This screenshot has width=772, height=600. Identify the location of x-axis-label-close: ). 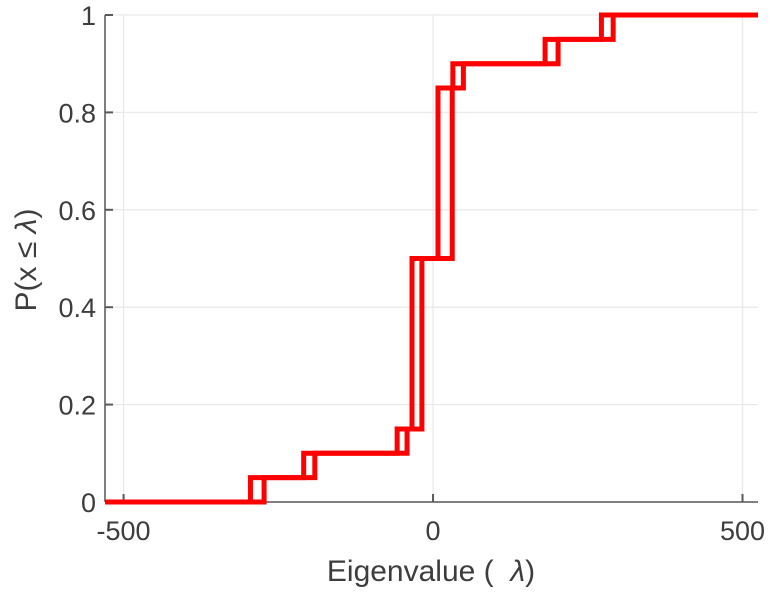
(530, 571).